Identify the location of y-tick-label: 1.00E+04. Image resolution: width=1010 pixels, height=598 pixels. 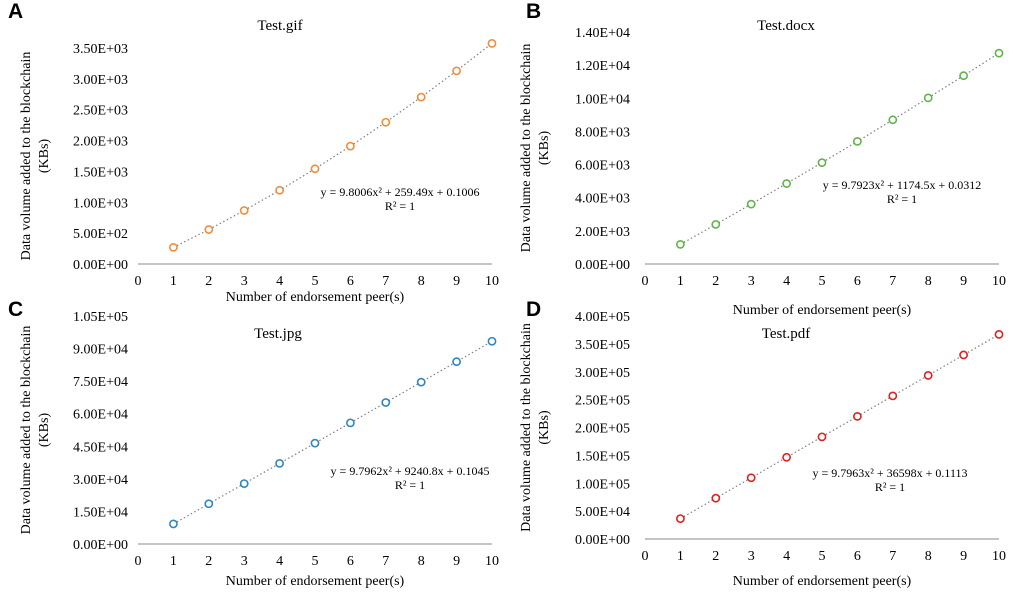
(602, 99).